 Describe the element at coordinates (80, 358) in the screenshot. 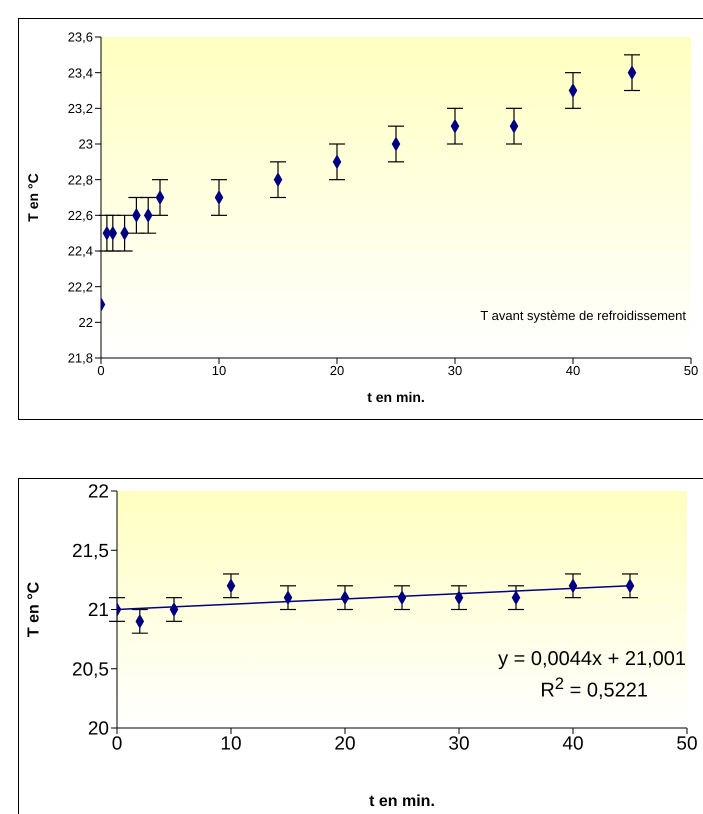

I see `y-tick-label: 21,8` at that location.